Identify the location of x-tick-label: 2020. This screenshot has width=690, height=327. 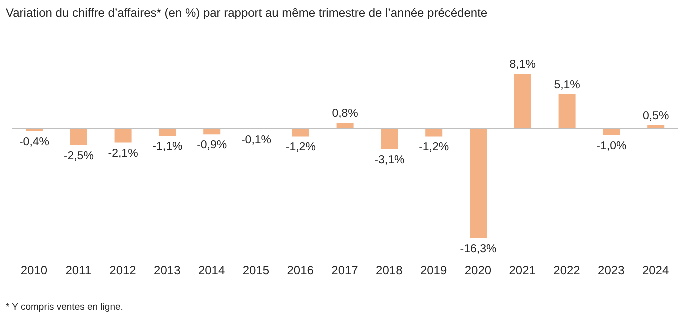
(478, 271).